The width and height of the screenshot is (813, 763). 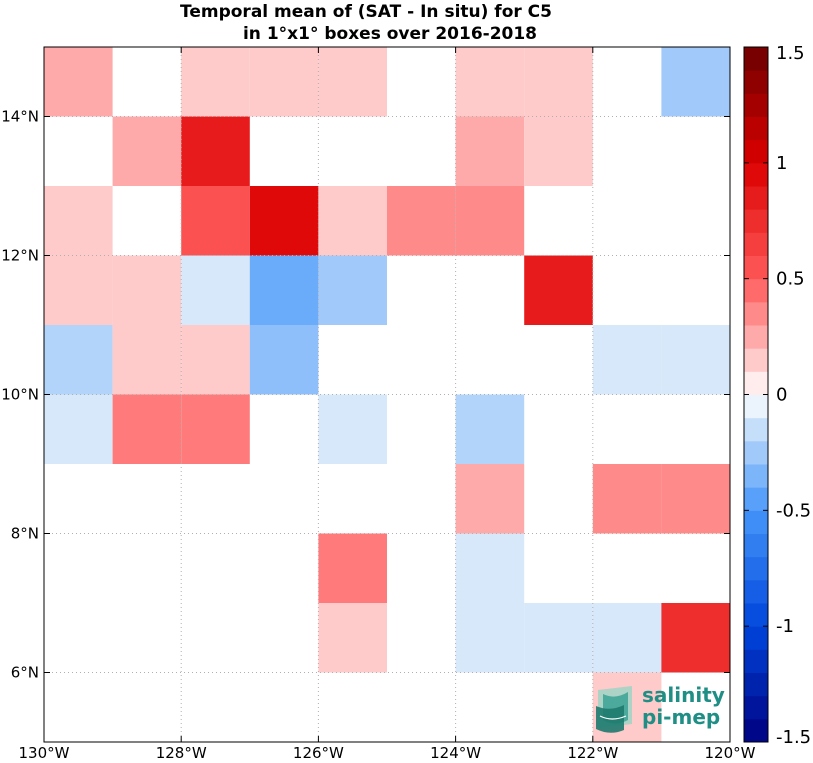 I want to click on colorbar: 1.5 1 0.5 0 -0.5 -1 -1.5, so click(x=777, y=395).